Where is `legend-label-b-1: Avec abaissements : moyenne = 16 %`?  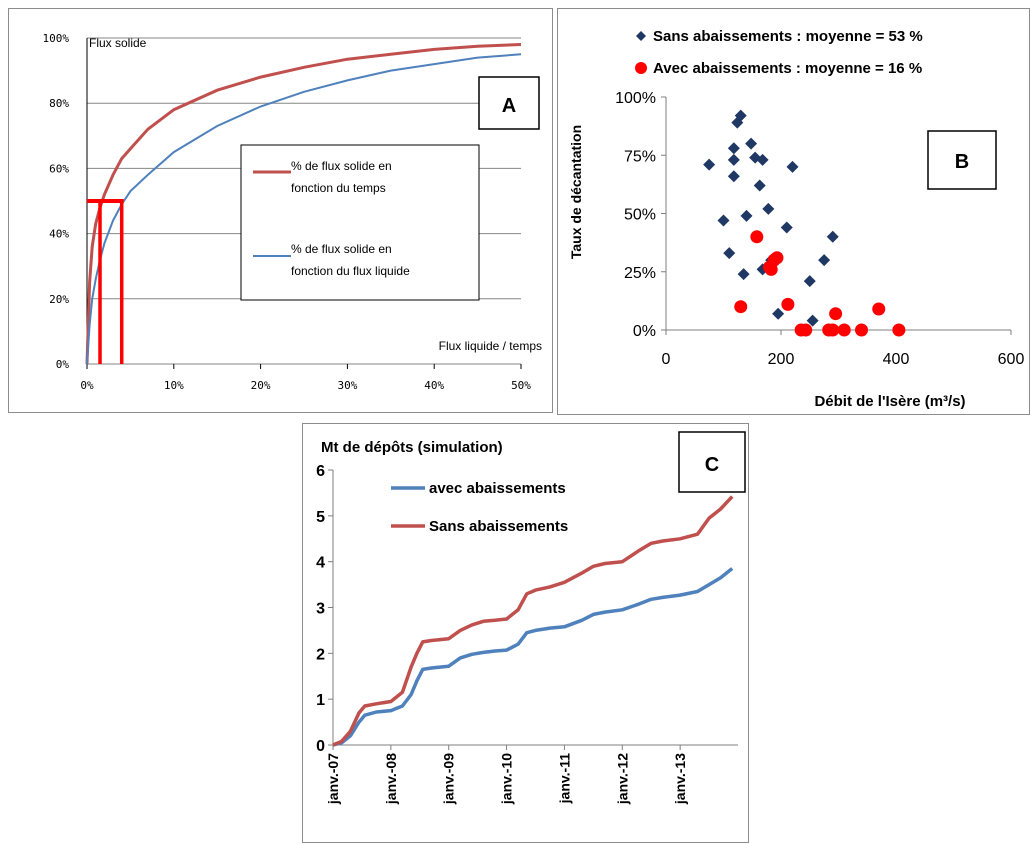
legend-label-b-1: Avec abaissements : moyenne = 16 % is located at coordinates (787, 68).